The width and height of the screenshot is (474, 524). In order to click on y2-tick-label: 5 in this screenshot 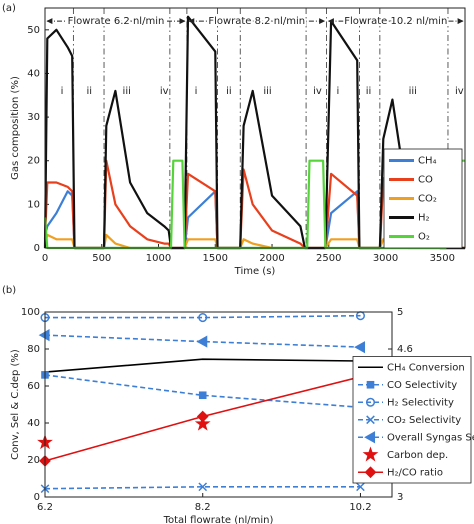, I will do `click(400, 312)`.